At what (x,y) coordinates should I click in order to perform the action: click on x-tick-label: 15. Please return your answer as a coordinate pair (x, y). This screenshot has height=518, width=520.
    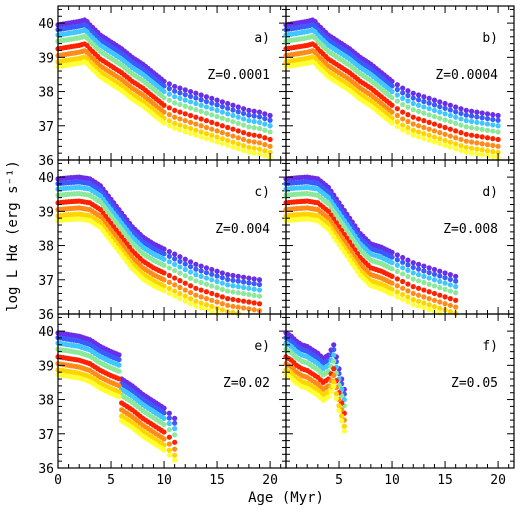
    Looking at the image, I should click on (217, 480).